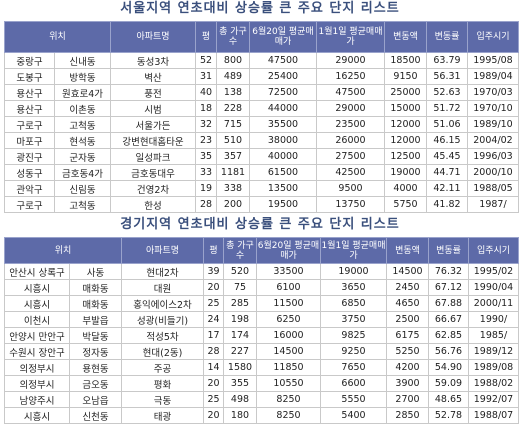 Image resolution: width=520 pixels, height=435 pixels. Describe the element at coordinates (95, 287) in the screenshot. I see `cell-dong: 매화동` at that location.